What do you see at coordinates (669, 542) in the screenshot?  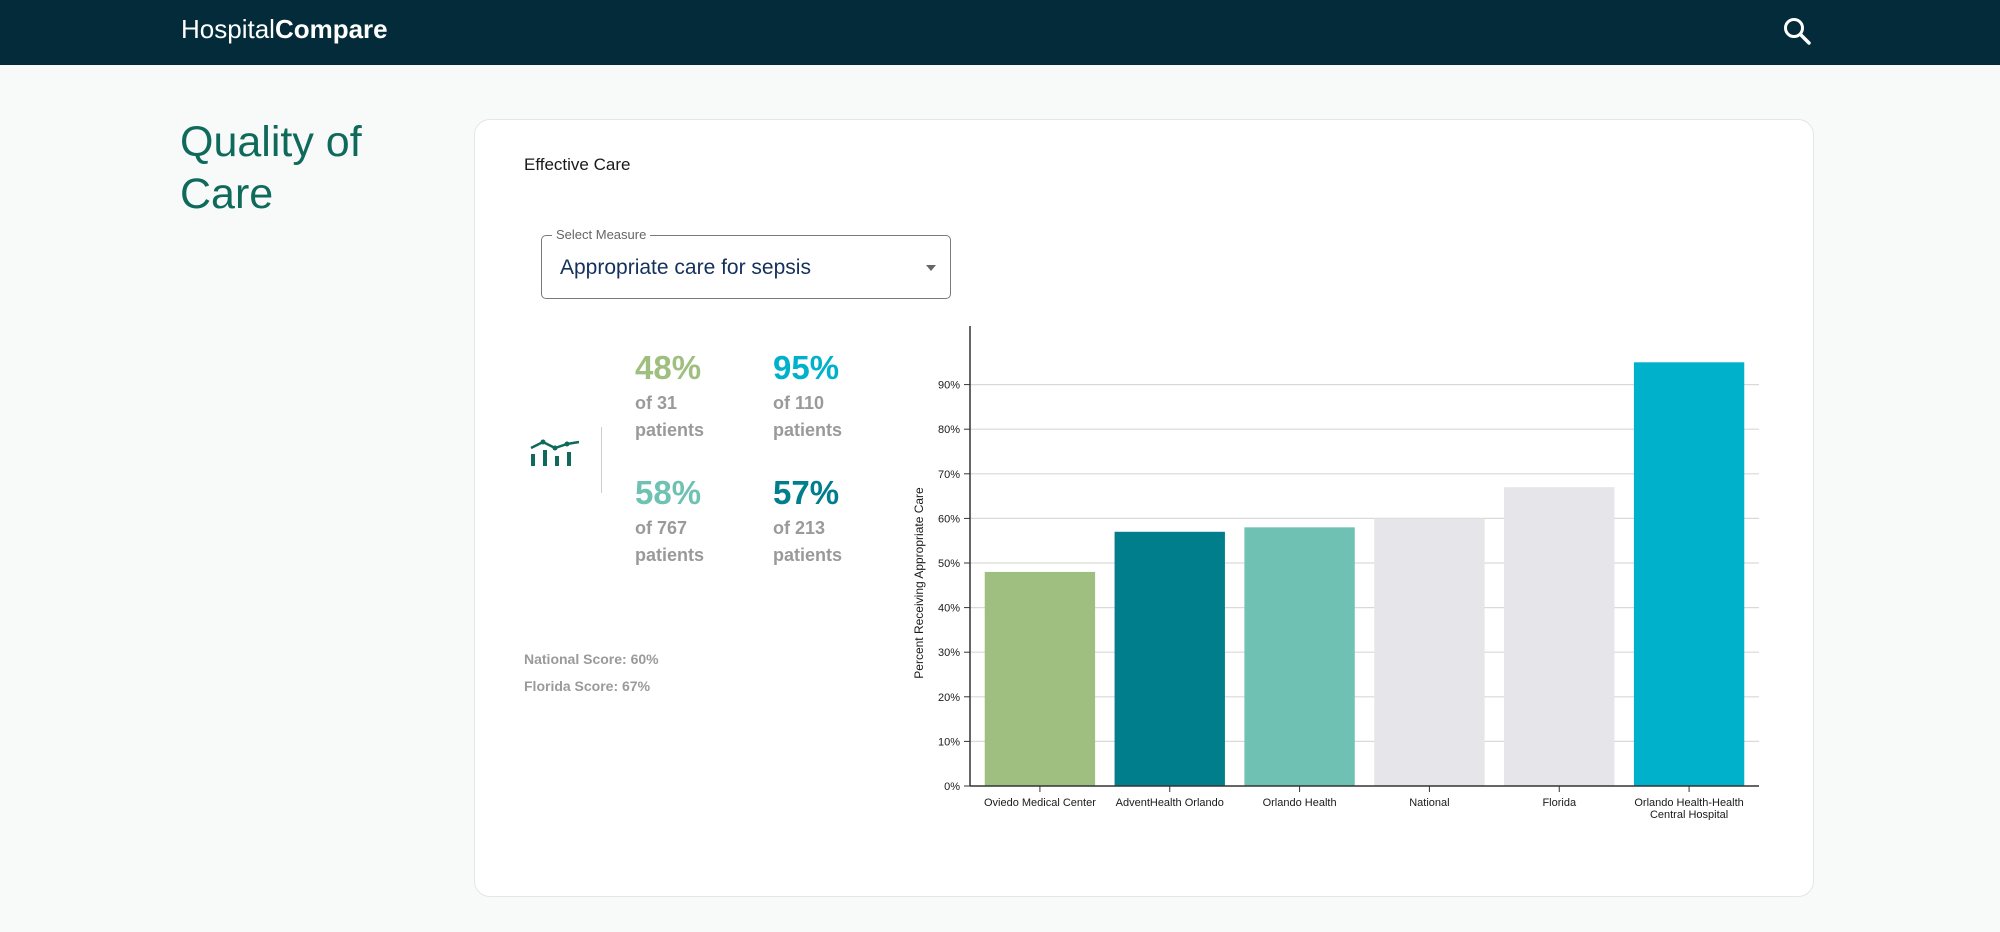 I see `stat-patient-count: of 767 patients` at bounding box center [669, 542].